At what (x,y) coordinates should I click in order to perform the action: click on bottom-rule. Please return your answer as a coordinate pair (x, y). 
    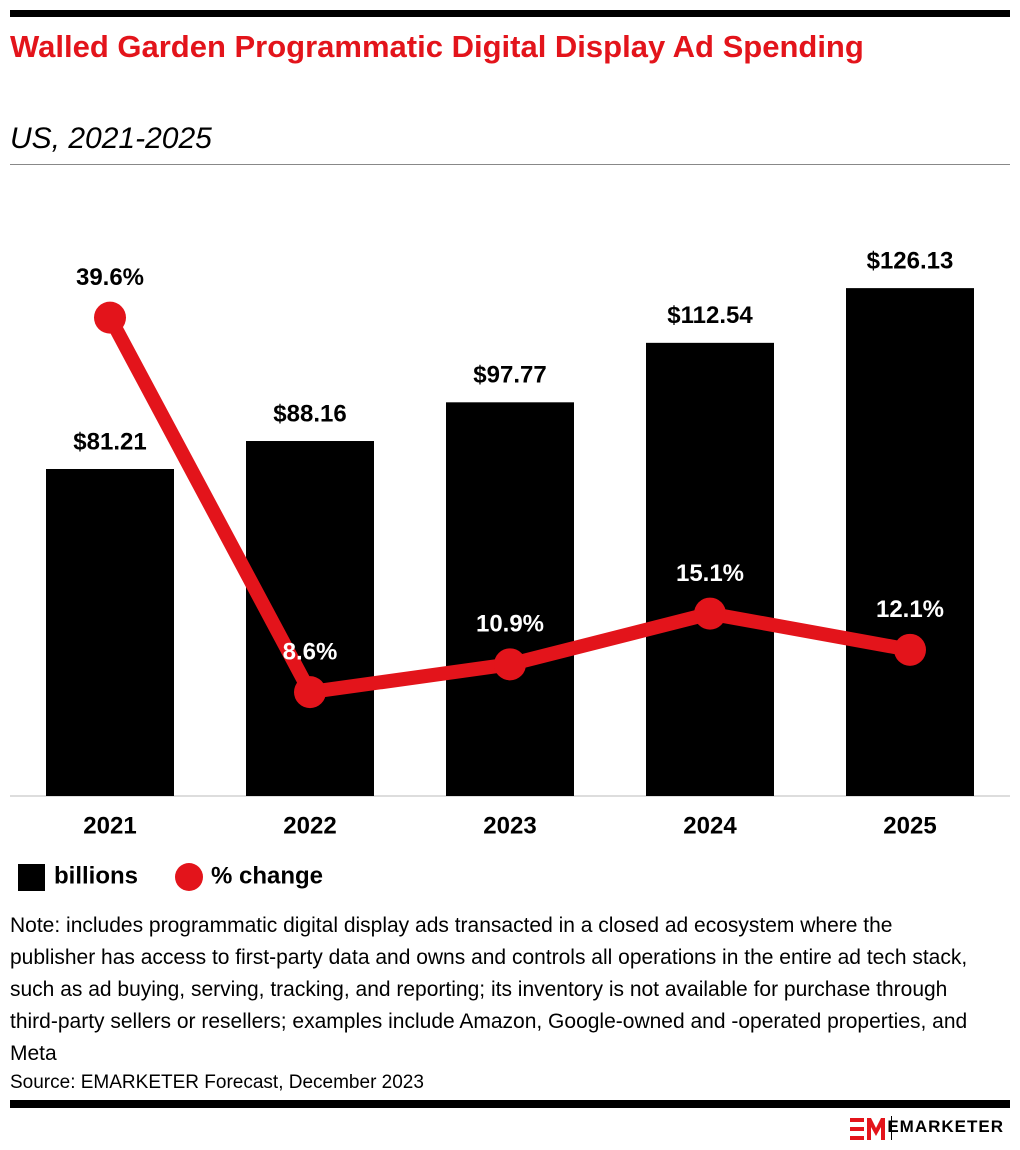
    Looking at the image, I should click on (510, 1104).